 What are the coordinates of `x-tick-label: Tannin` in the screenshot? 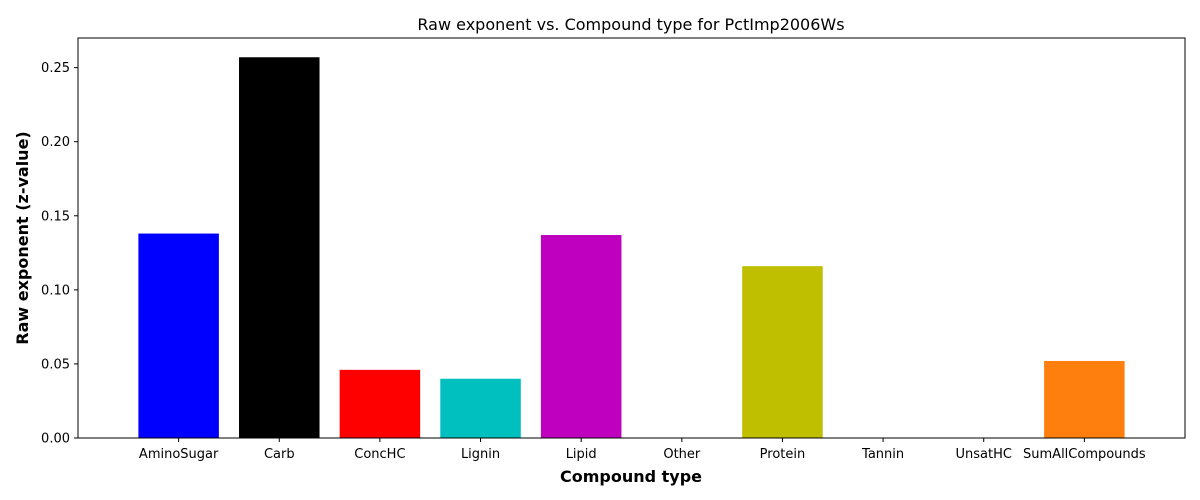 It's located at (882, 454).